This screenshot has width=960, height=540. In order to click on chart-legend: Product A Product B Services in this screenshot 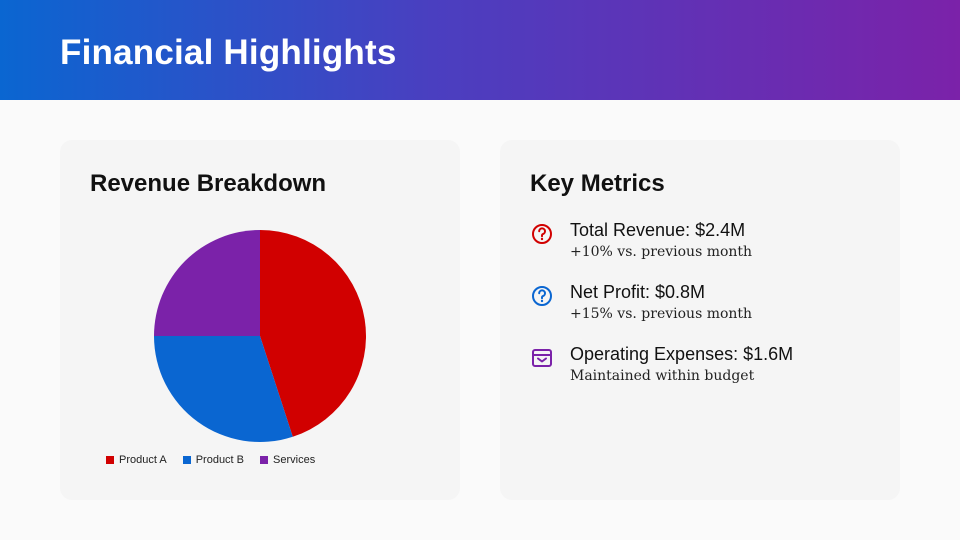, I will do `click(210, 460)`.